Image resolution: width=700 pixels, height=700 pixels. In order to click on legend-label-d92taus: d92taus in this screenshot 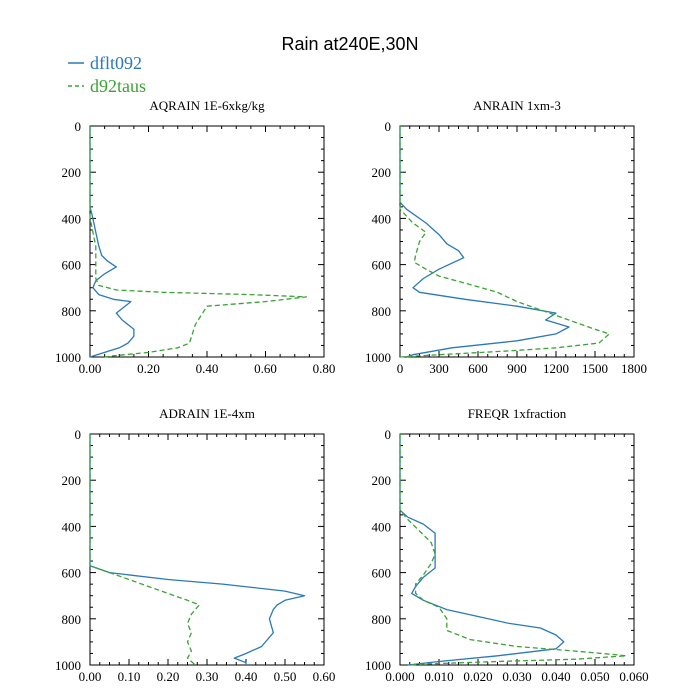, I will do `click(118, 86)`.